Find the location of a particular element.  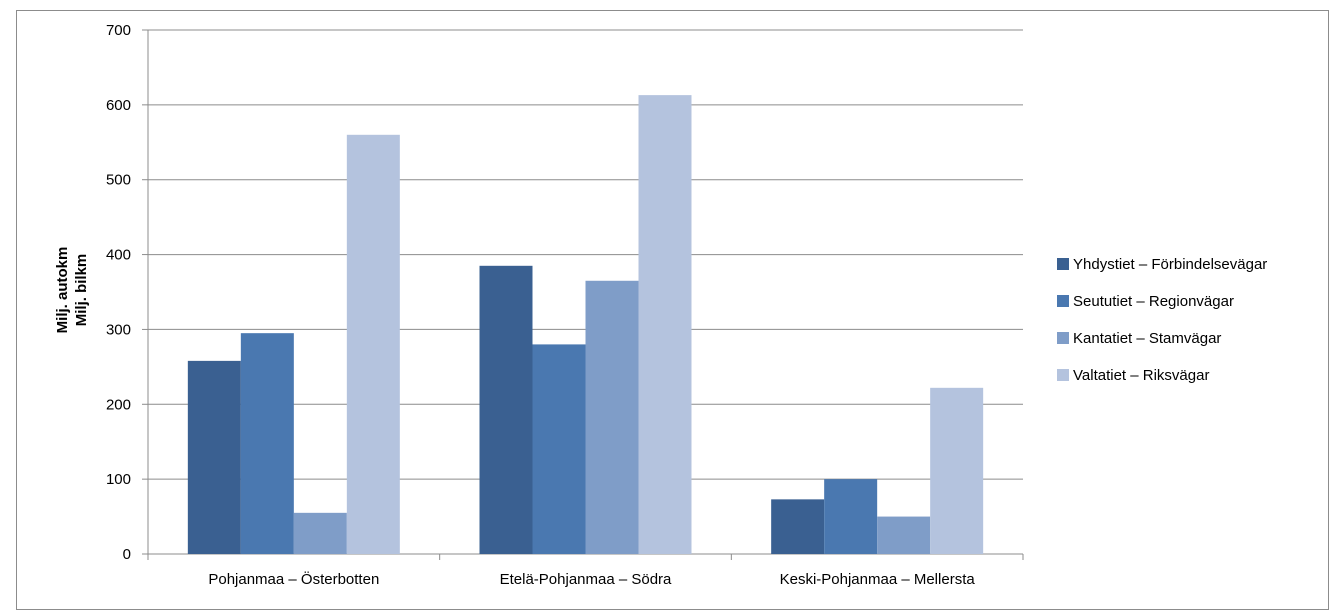

legend-item: Yhdystiet – Förbindelsevägar is located at coordinates (1162, 264).